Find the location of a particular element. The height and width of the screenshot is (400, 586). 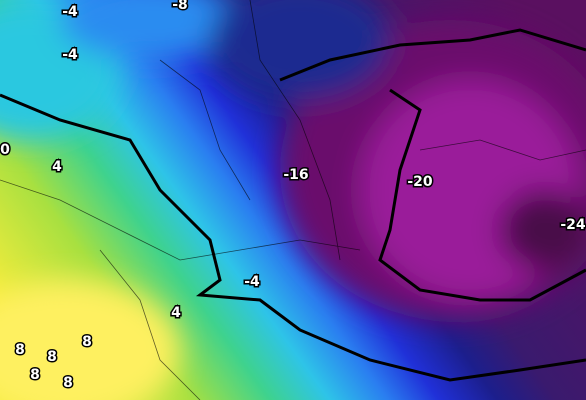

contour-label: -24 is located at coordinates (573, 225).